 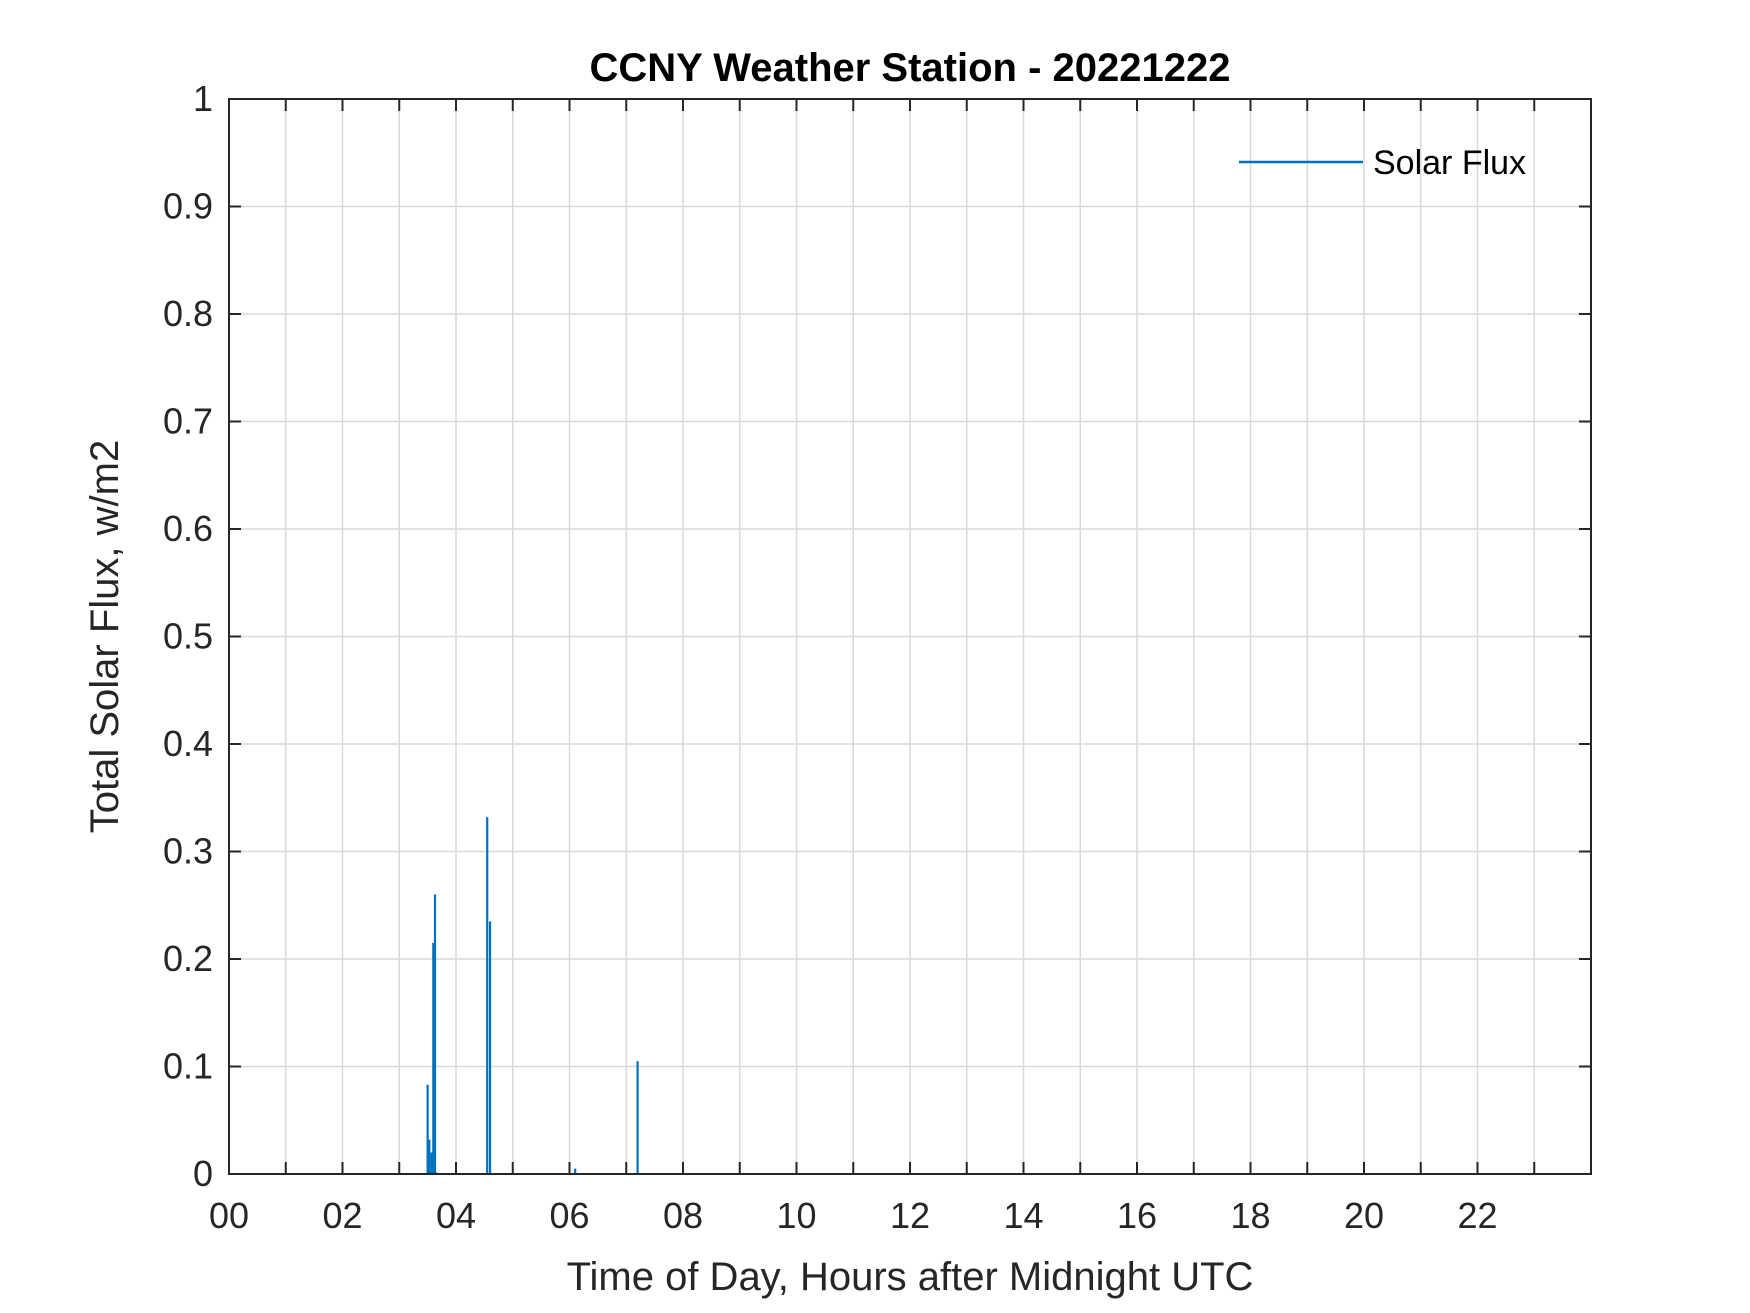 What do you see at coordinates (910, 1215) in the screenshot?
I see `x-tick-label: 12` at bounding box center [910, 1215].